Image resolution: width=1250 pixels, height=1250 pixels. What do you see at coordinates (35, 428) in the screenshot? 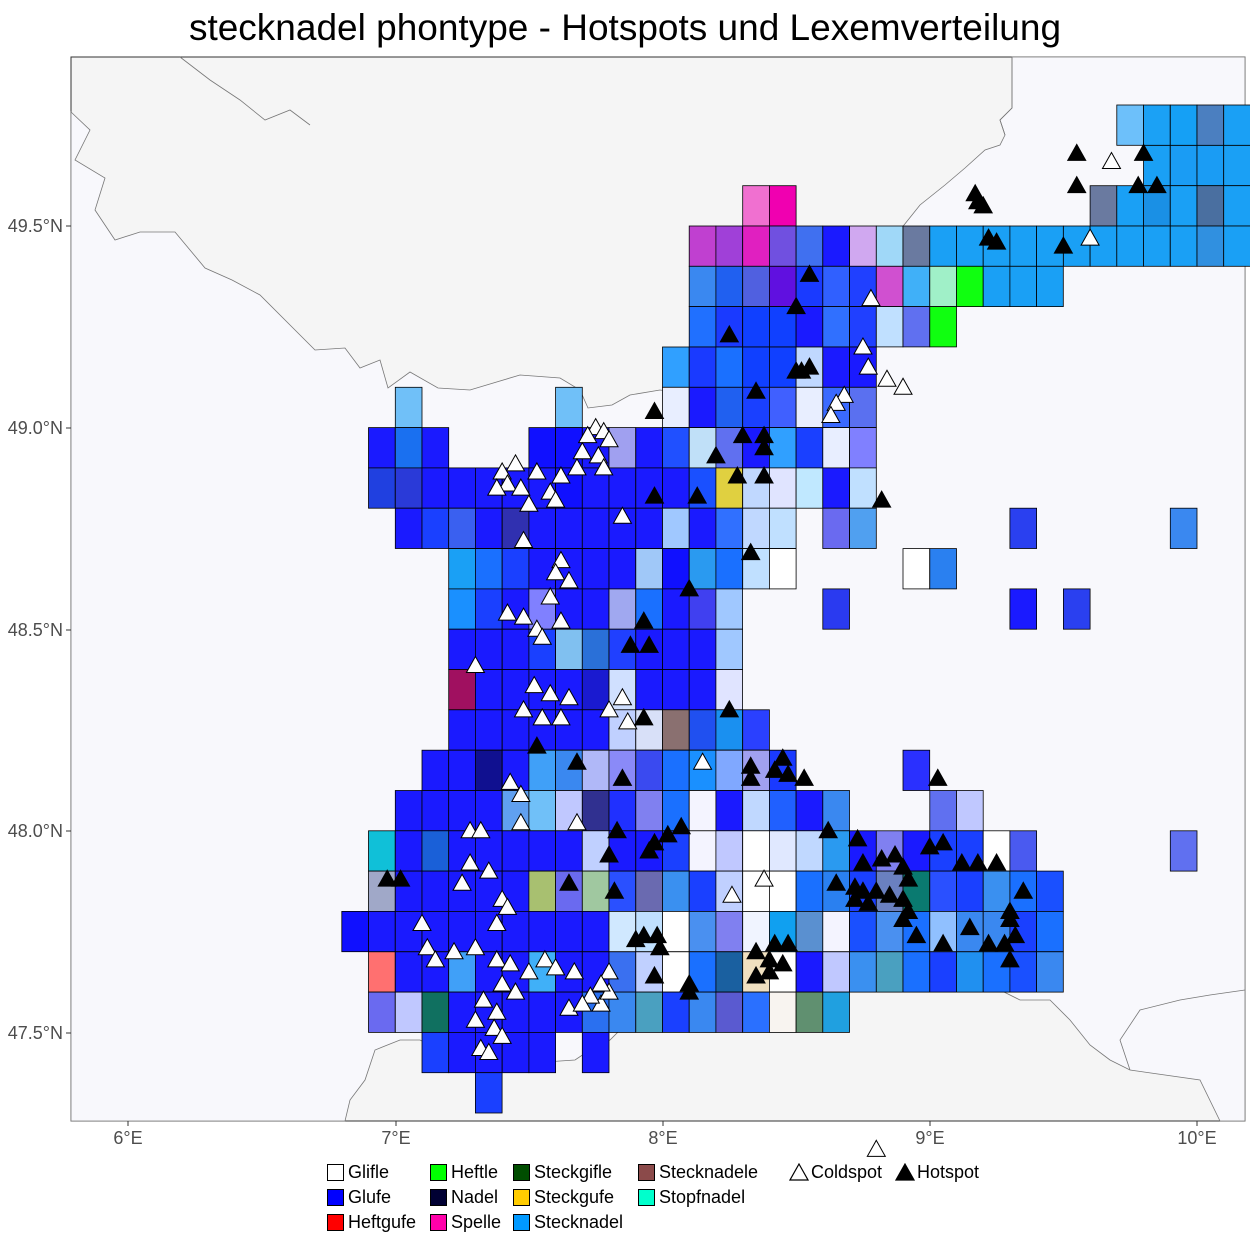
I see `y-tick-label: 49.0°N` at bounding box center [35, 428].